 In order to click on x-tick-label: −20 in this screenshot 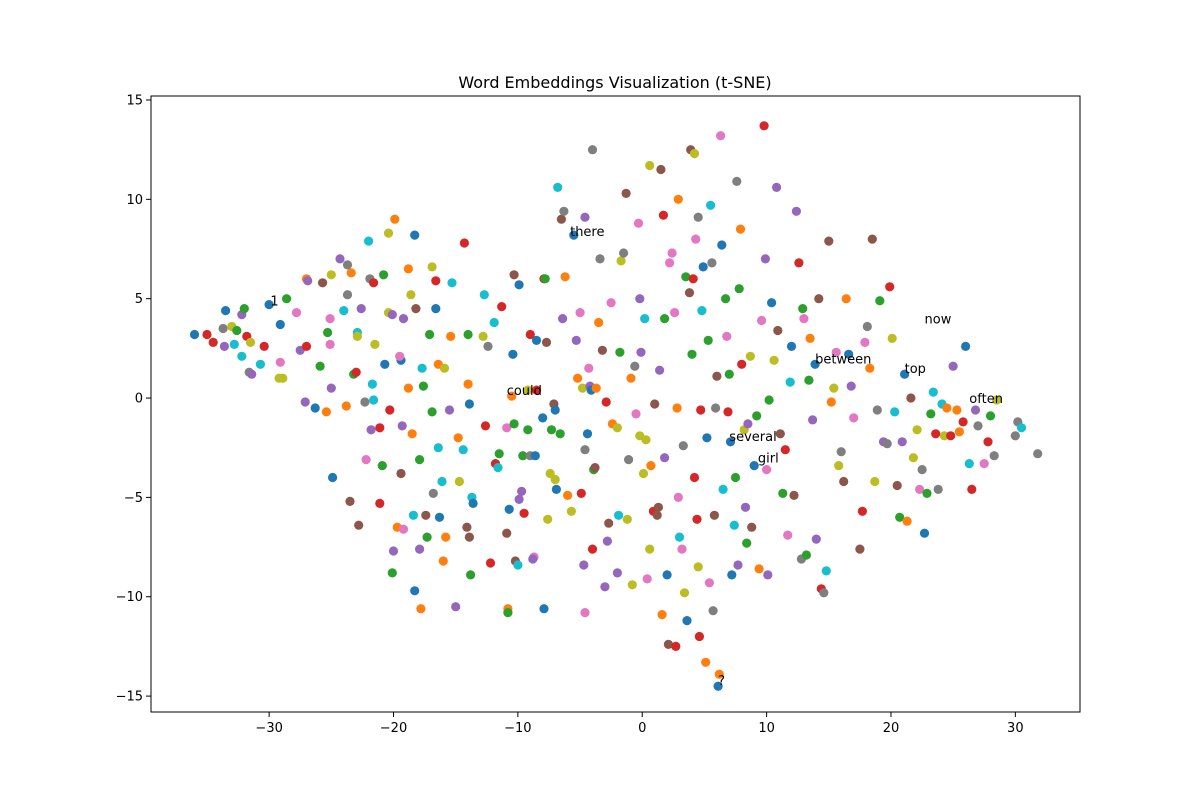, I will do `click(393, 728)`.